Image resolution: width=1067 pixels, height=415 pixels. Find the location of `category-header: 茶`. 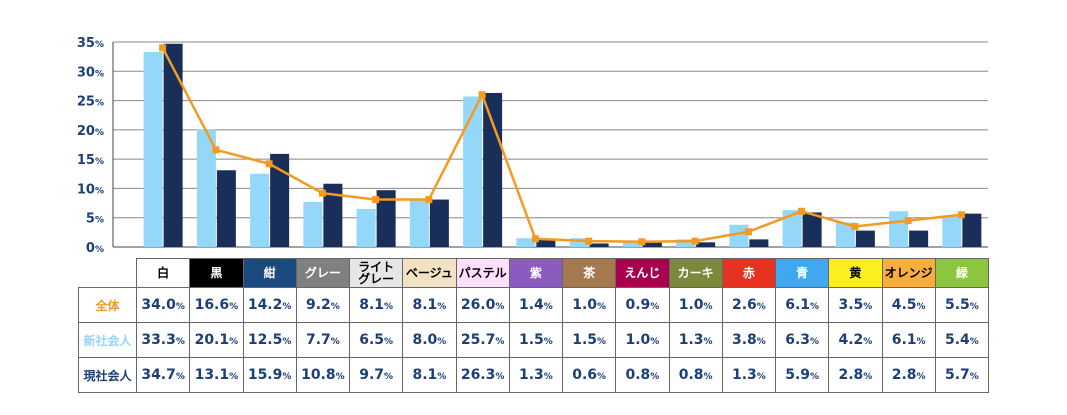

category-header: 茶 is located at coordinates (589, 273).